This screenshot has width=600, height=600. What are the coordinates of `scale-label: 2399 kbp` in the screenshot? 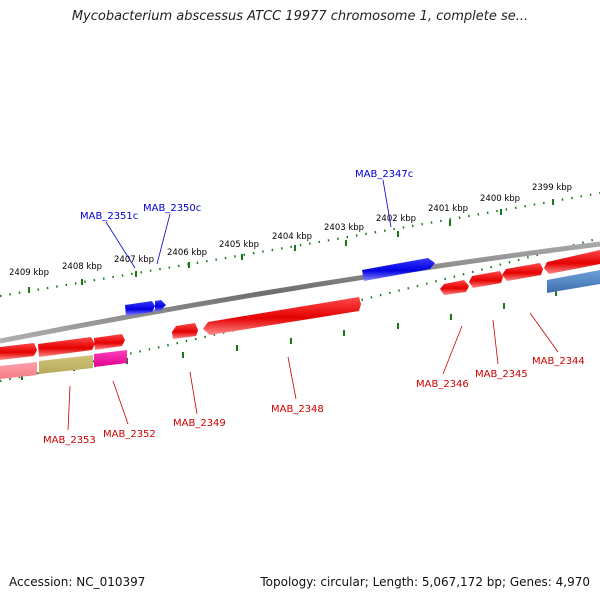 It's located at (552, 188).